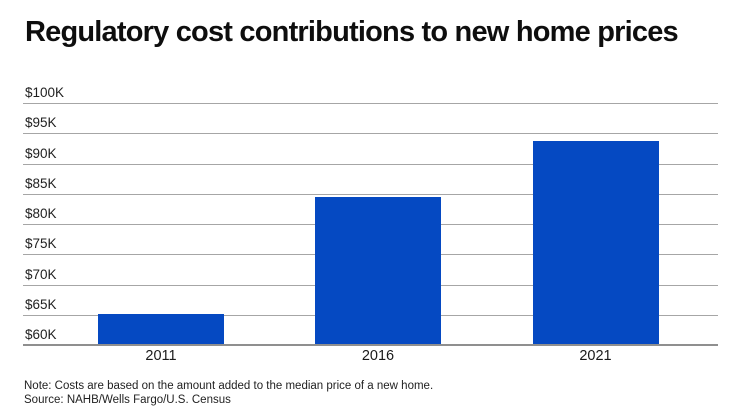  Describe the element at coordinates (370, 345) in the screenshot. I see `x-axis-line` at that location.